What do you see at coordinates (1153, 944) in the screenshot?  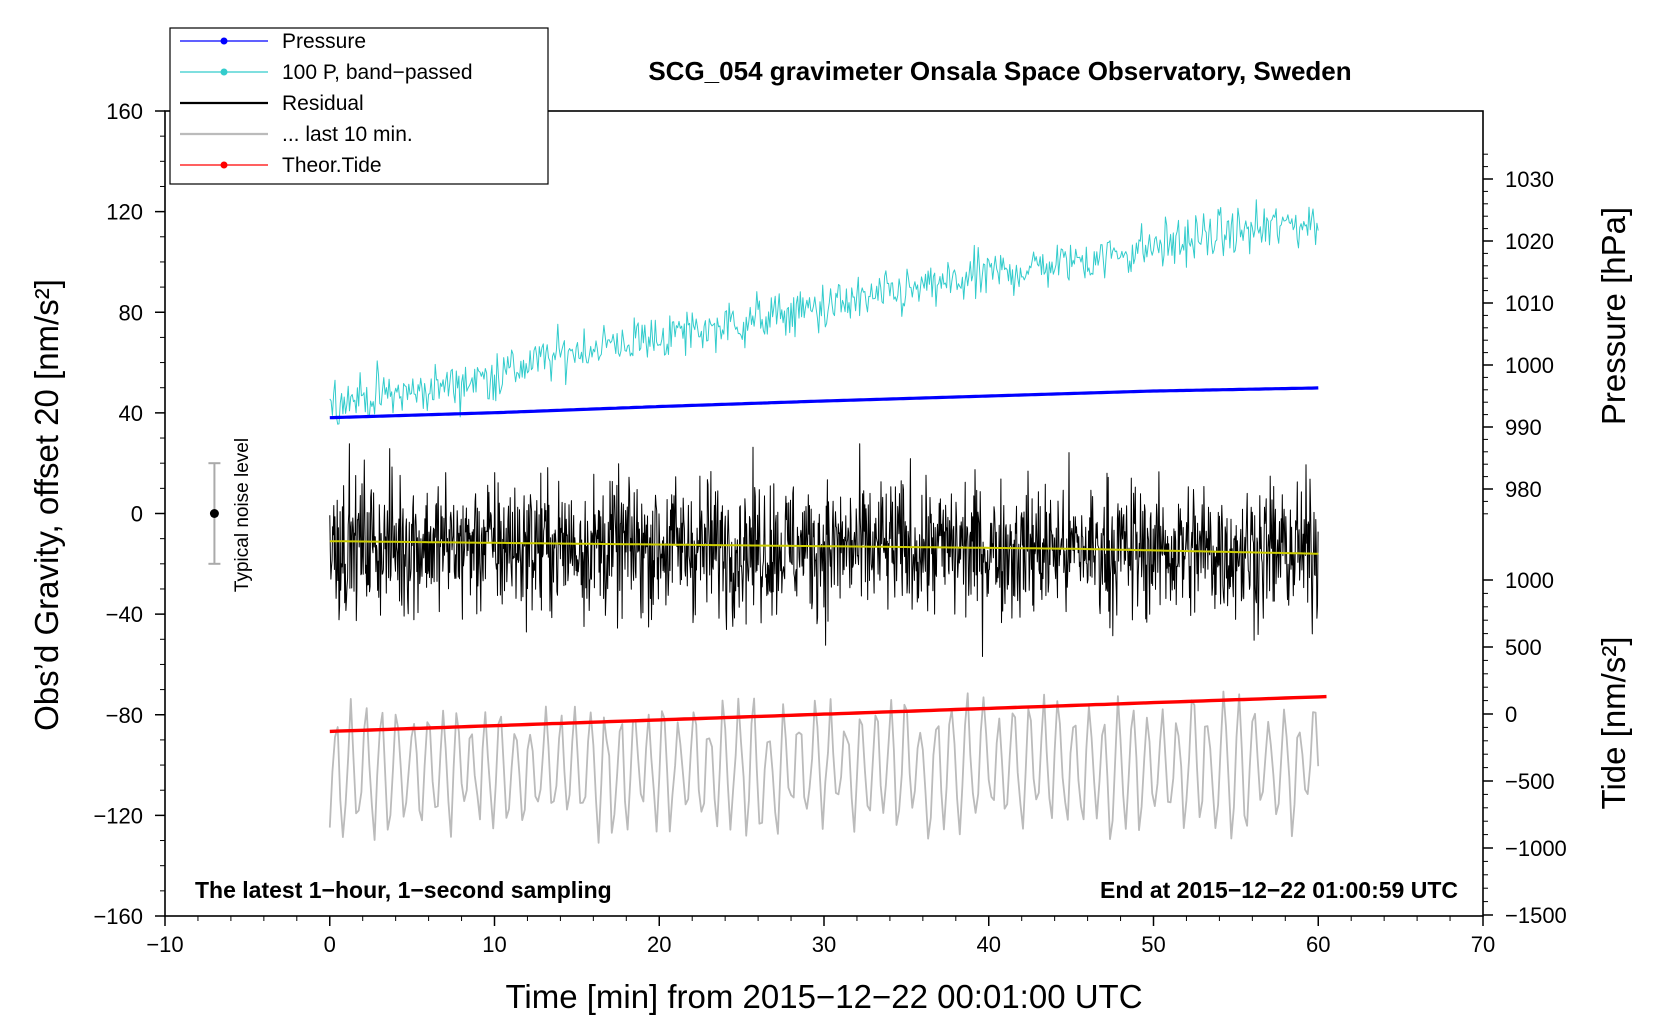 I see `x-tick-label: 50` at bounding box center [1153, 944].